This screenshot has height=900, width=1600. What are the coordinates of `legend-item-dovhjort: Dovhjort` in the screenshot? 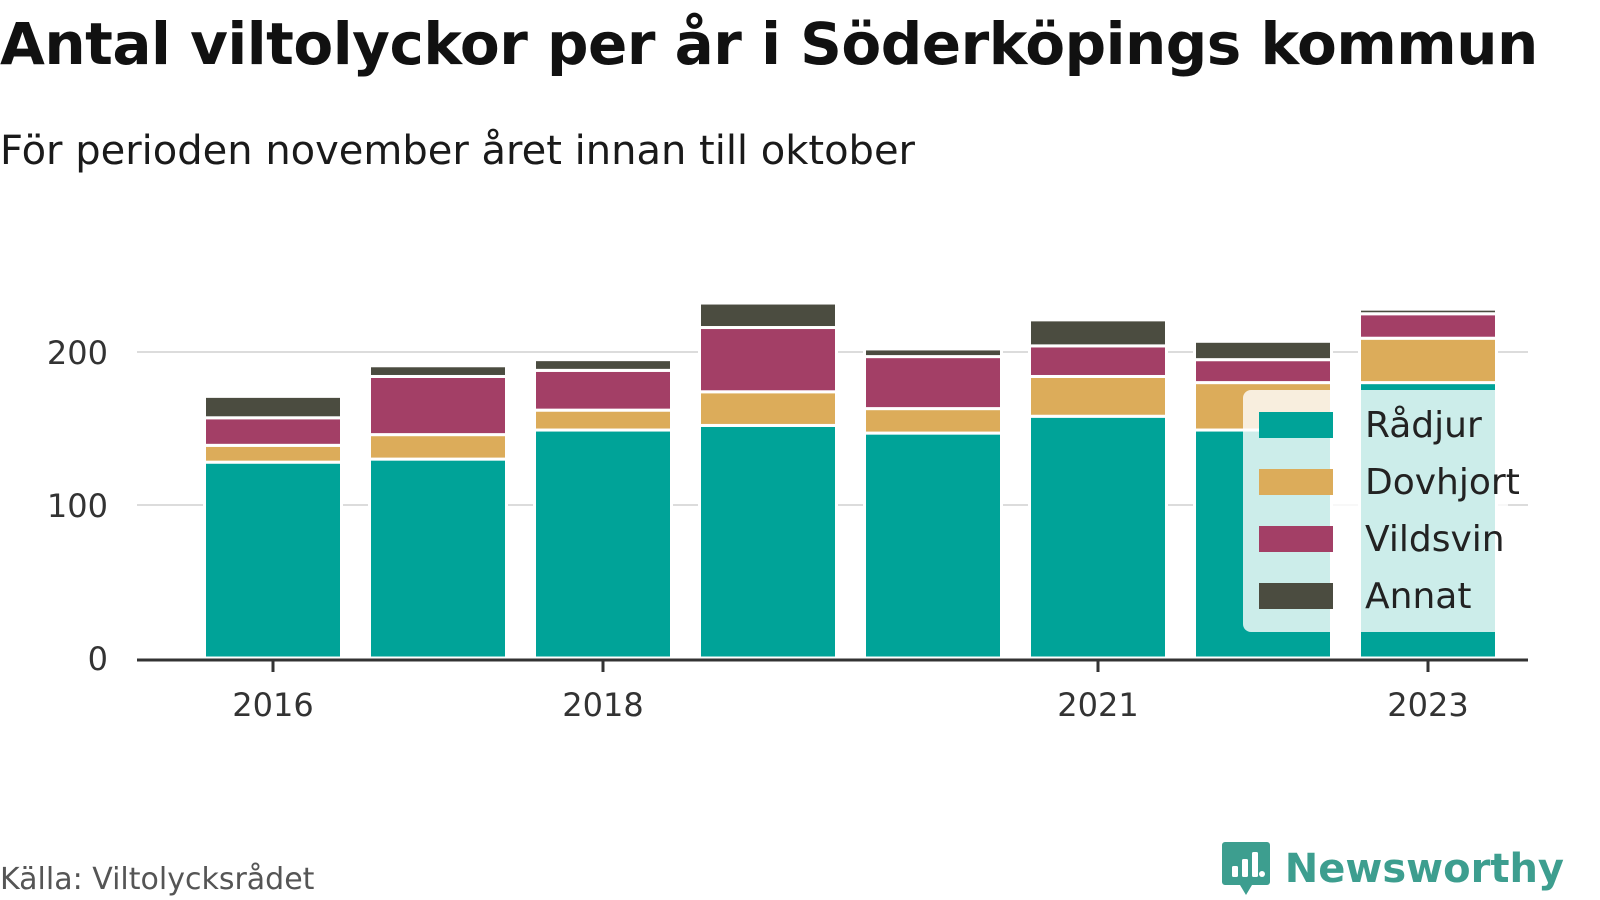 It's located at (1389, 482).